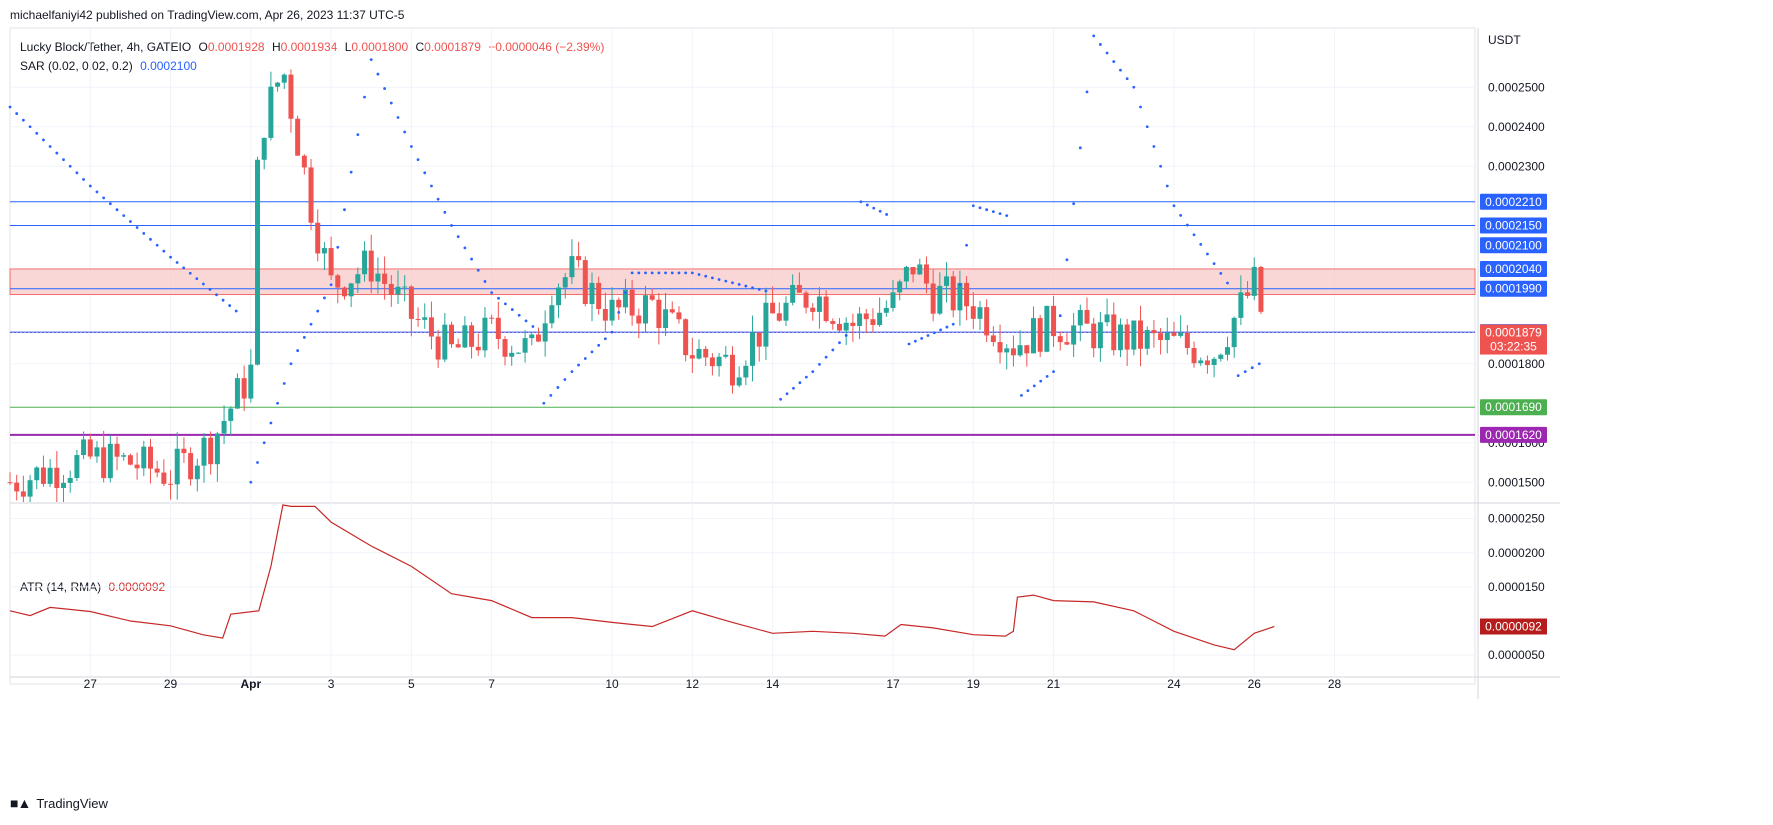 The height and width of the screenshot is (825, 1773). I want to click on tradingview-footer: ■▲ TradingView, so click(59, 803).